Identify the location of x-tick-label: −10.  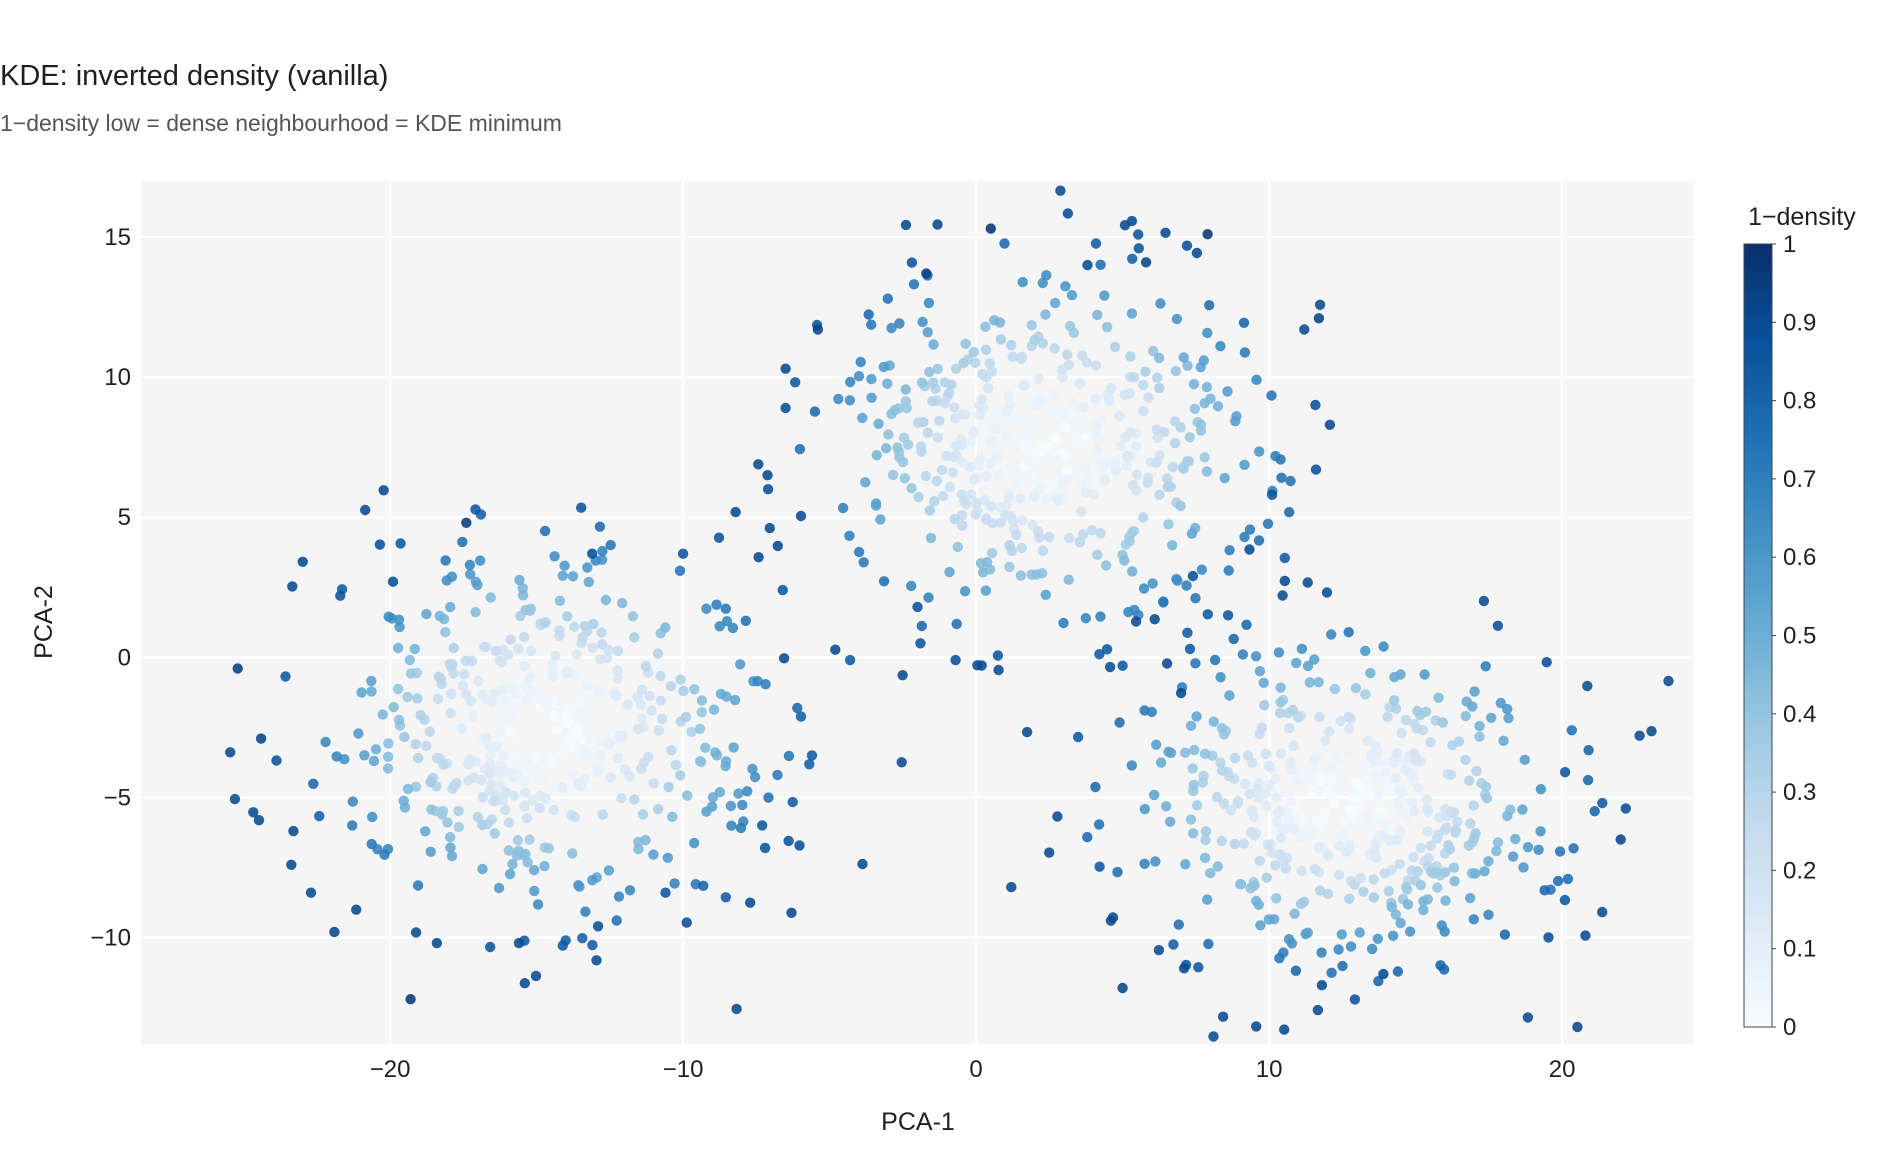
(683, 1069).